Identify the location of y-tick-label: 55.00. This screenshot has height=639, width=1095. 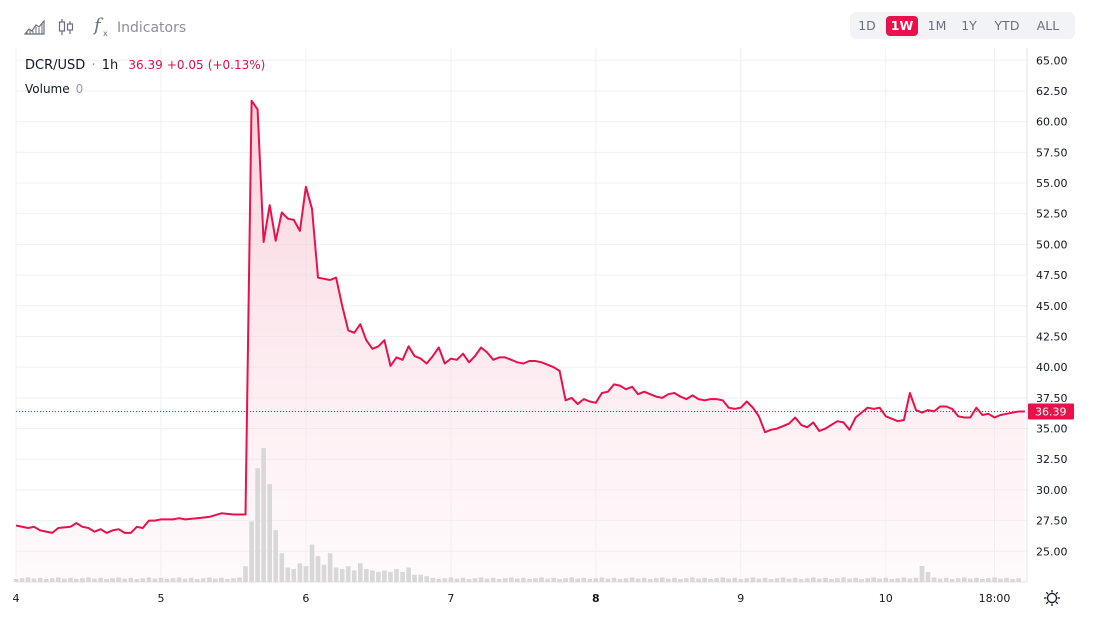
(1052, 183).